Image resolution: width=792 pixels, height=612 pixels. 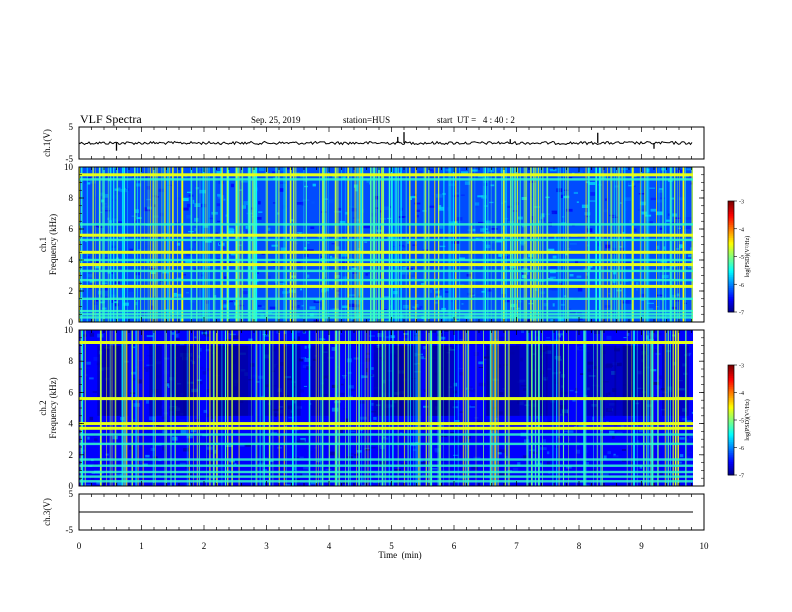 What do you see at coordinates (541, 380) in the screenshot?
I see `spectrogram-quiet-patch` at bounding box center [541, 380].